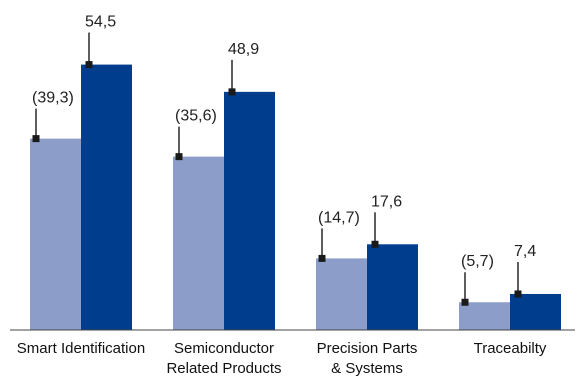 The height and width of the screenshot is (377, 582). What do you see at coordinates (367, 368) in the screenshot?
I see `category-label-3-line-2: & Systems` at bounding box center [367, 368].